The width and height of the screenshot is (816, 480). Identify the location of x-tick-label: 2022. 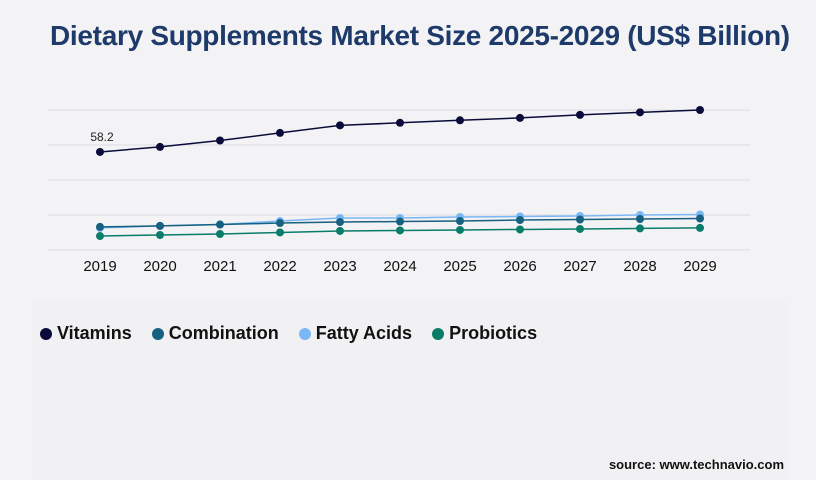
(279, 266).